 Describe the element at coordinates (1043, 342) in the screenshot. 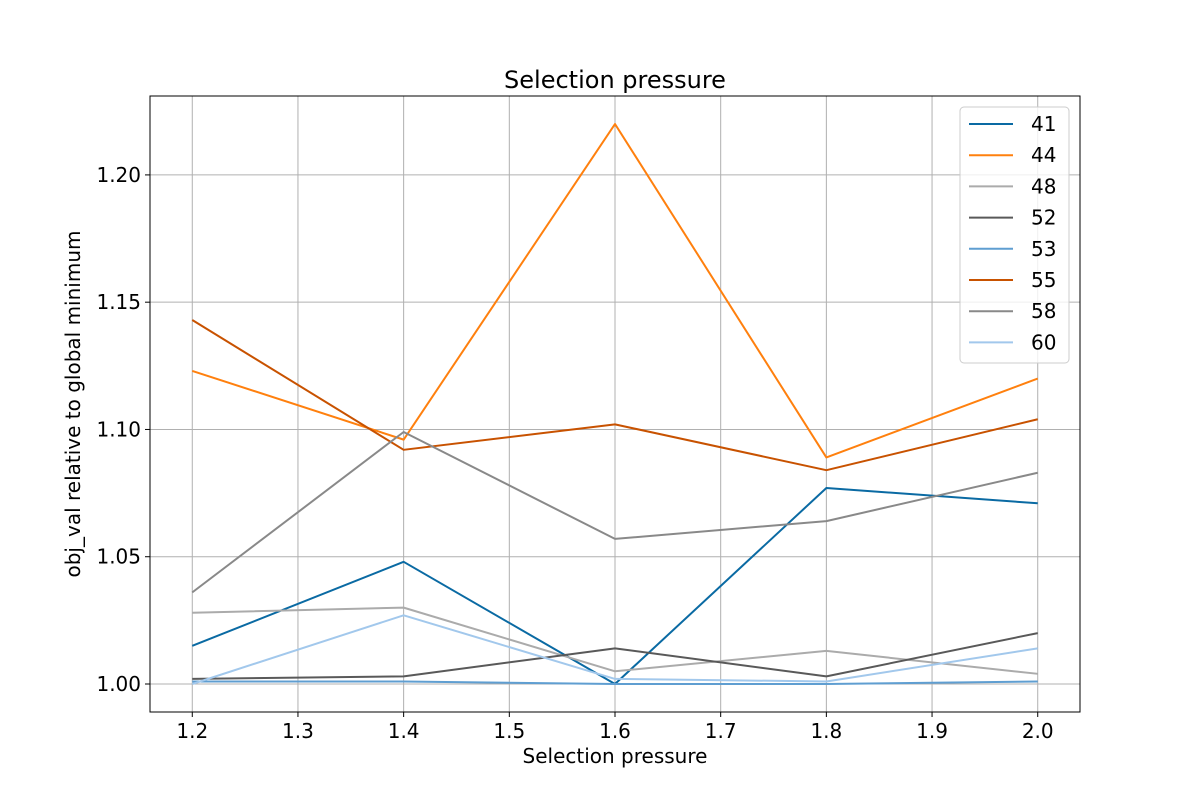

I see `legend-label-60: 60` at that location.